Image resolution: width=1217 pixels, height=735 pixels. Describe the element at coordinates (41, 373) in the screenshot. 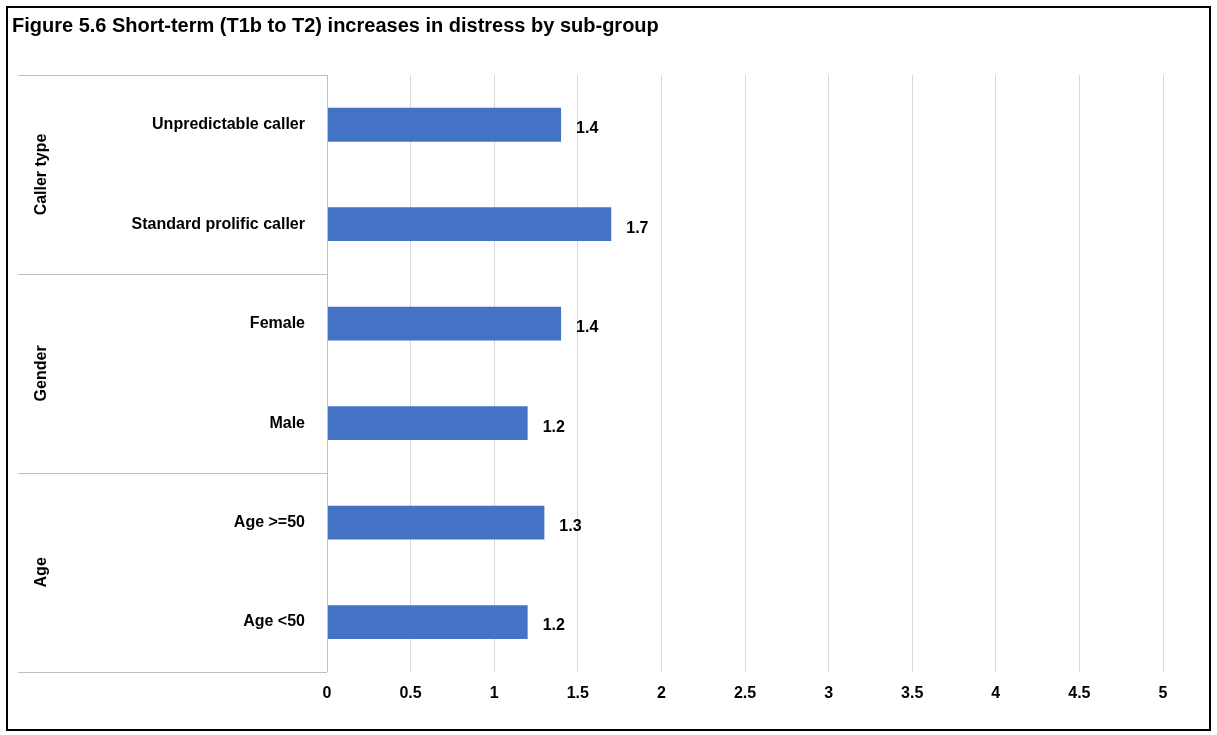

I see `text: Gender` at that location.